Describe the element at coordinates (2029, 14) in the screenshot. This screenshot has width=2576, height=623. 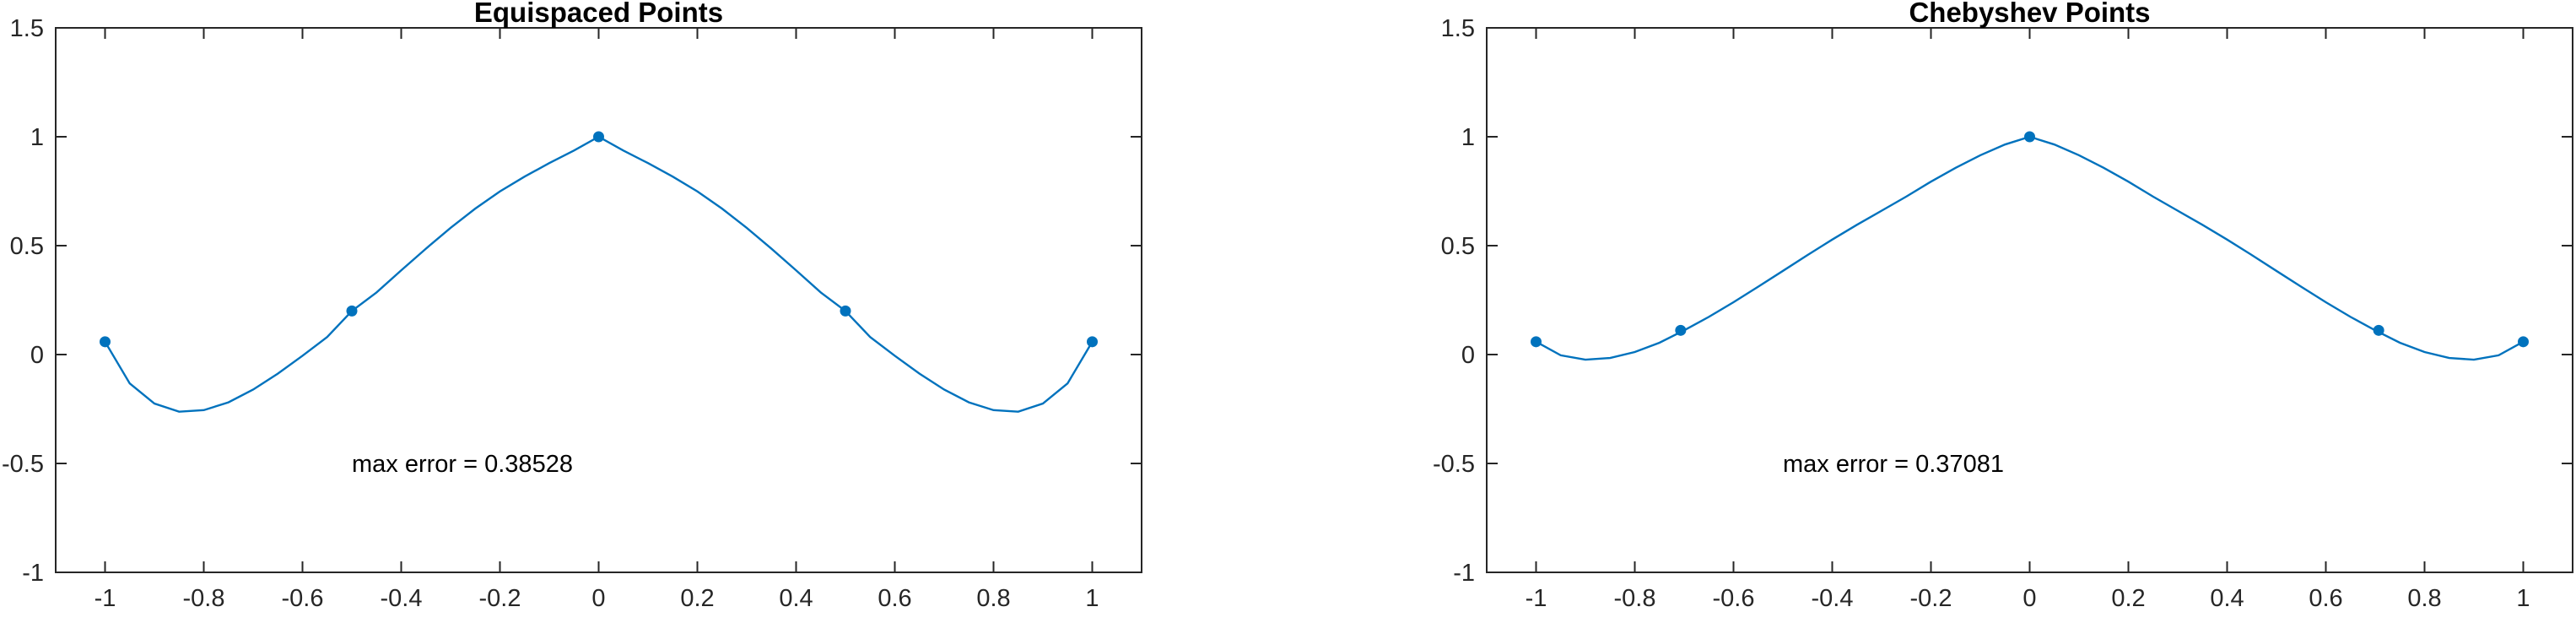
I see `chart-title: Chebyshev Points` at that location.